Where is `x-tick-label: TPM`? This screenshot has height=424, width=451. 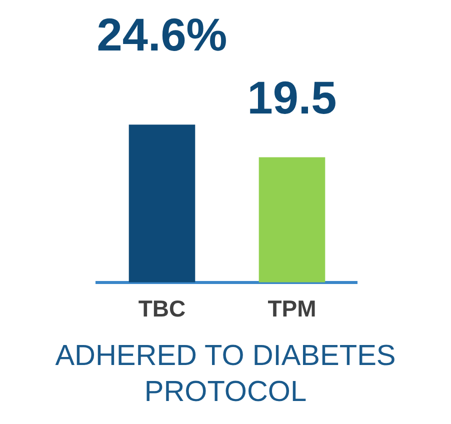
x-tick-label: TPM is located at coordinates (292, 309).